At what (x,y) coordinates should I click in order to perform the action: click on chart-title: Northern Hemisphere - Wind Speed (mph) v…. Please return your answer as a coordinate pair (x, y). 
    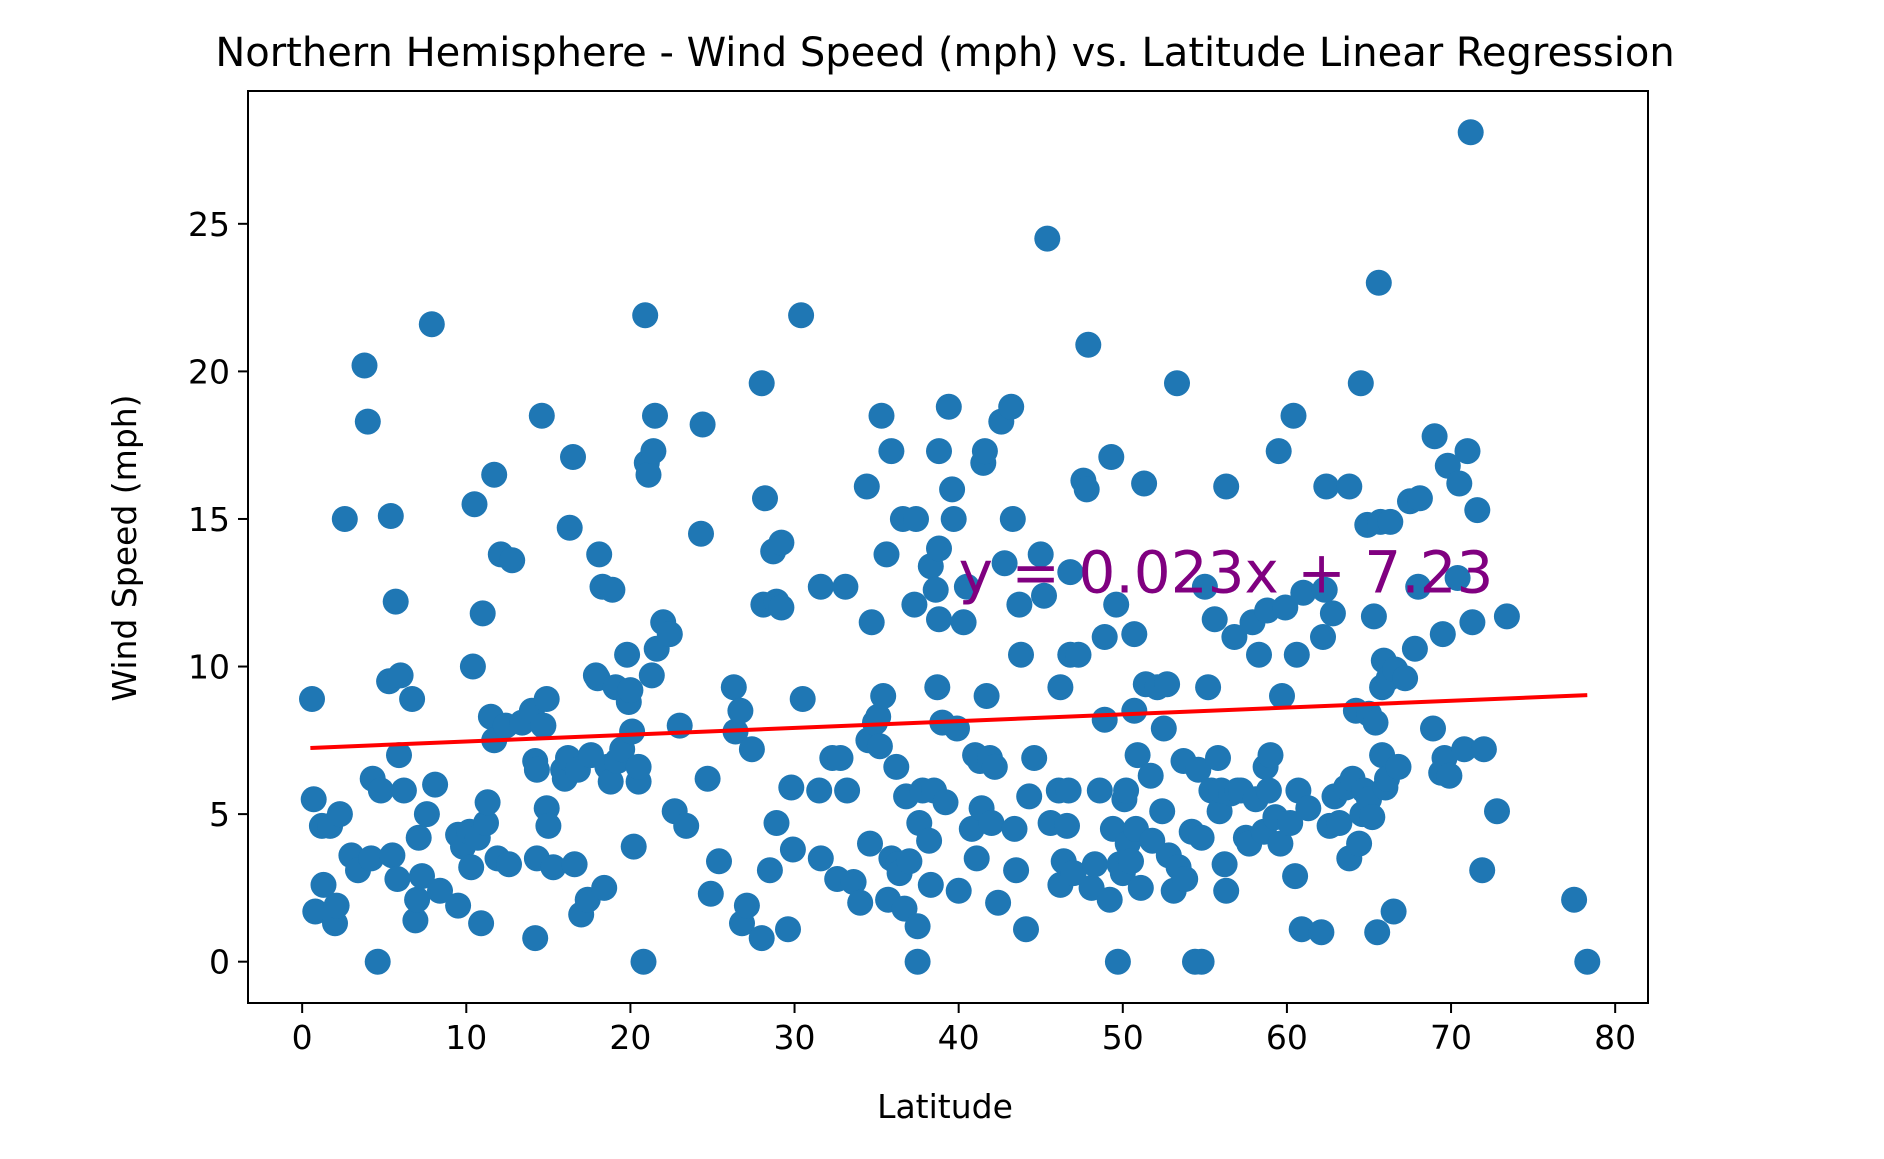
    Looking at the image, I should click on (944, 53).